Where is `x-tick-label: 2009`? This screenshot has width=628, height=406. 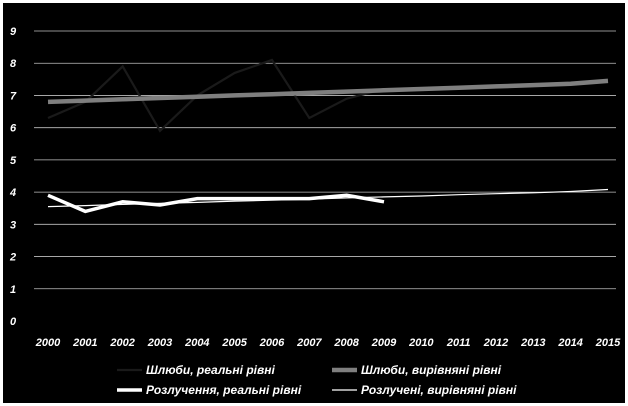
x-tick-label: 2009 is located at coordinates (384, 343).